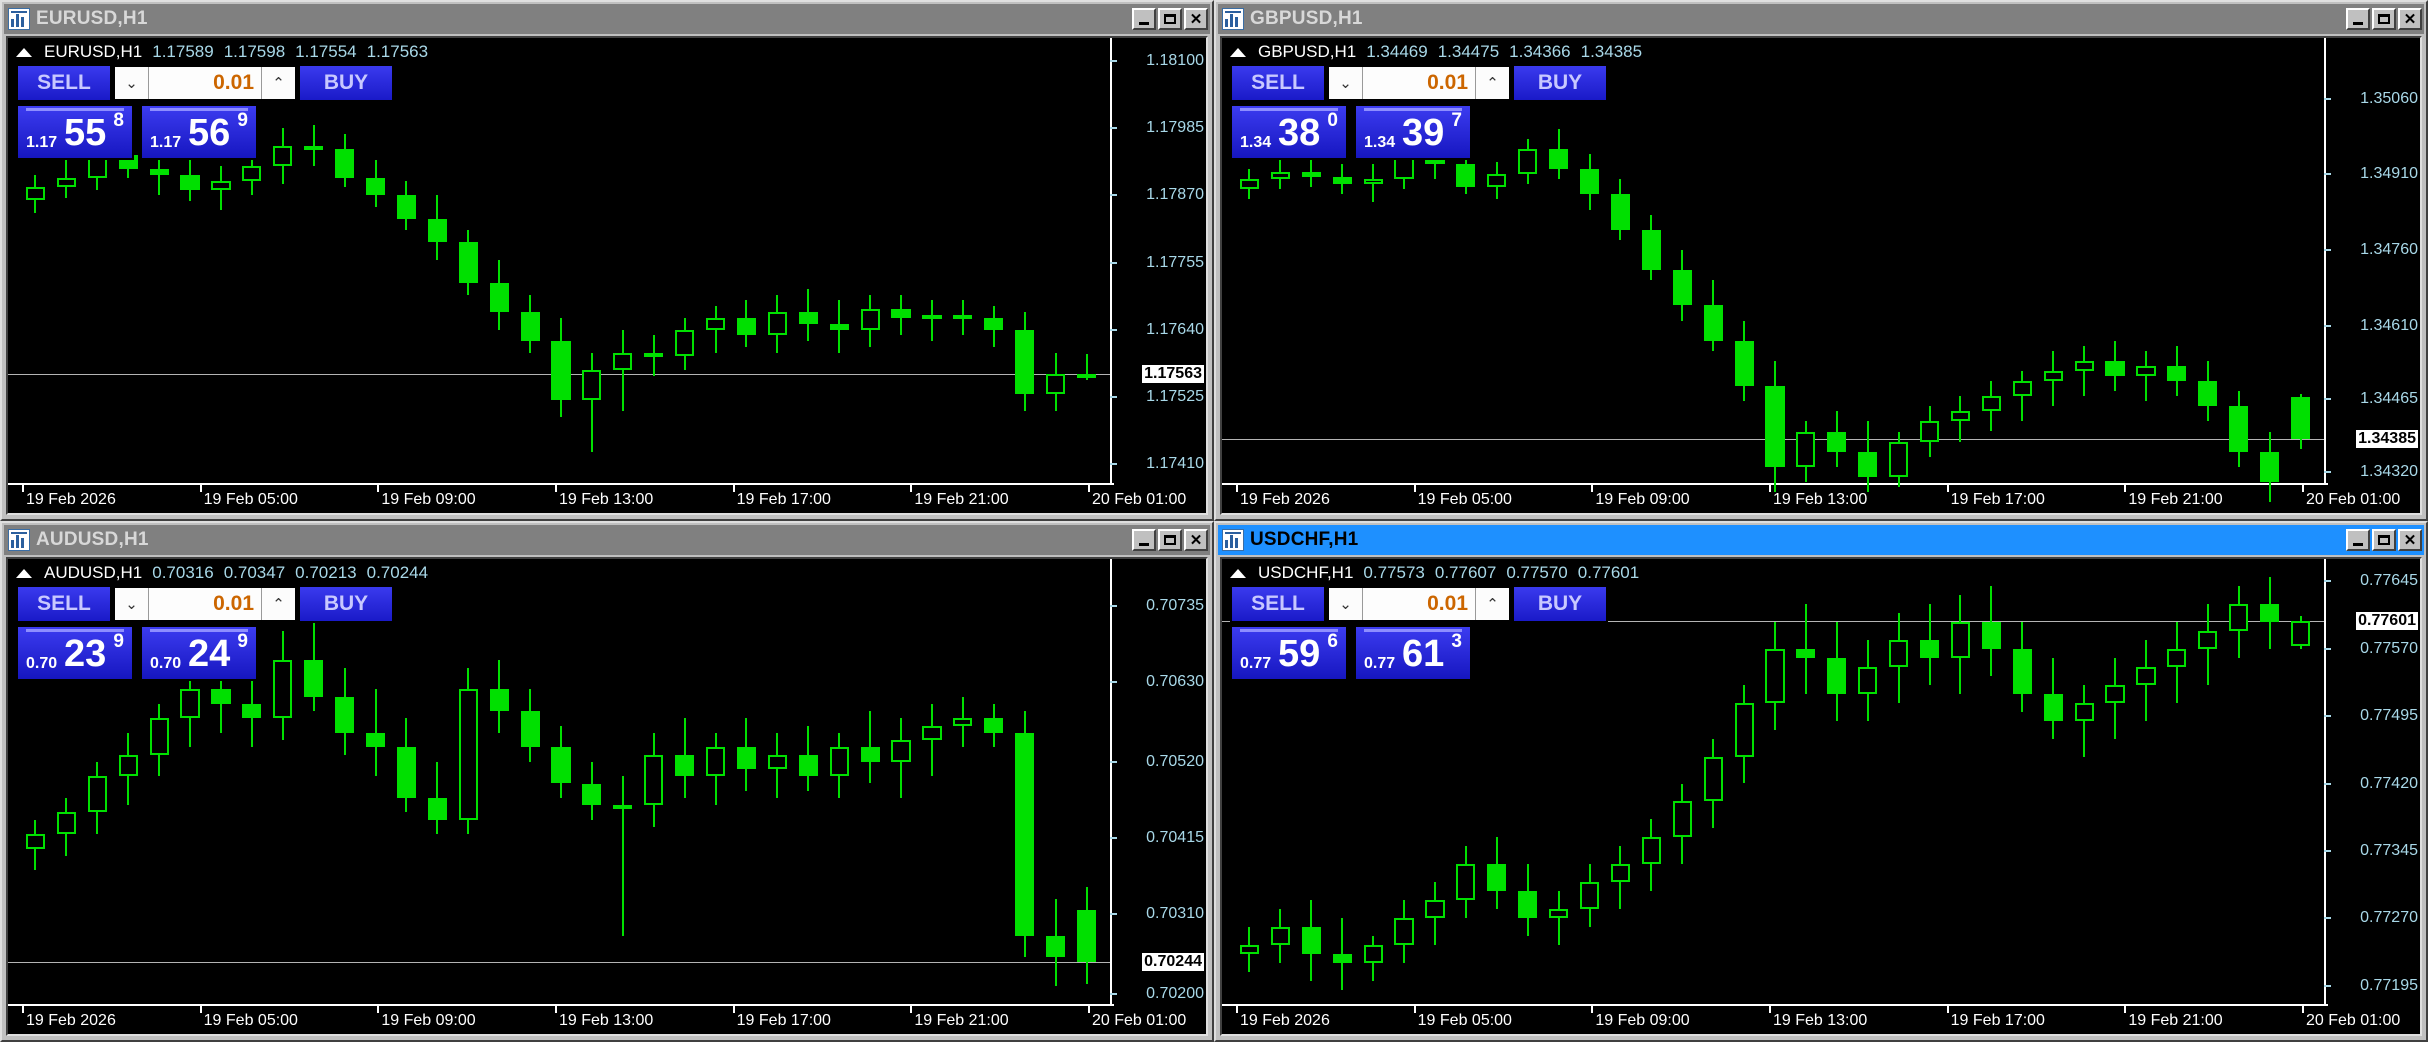  I want to click on chart-window-icon, so click(19, 19).